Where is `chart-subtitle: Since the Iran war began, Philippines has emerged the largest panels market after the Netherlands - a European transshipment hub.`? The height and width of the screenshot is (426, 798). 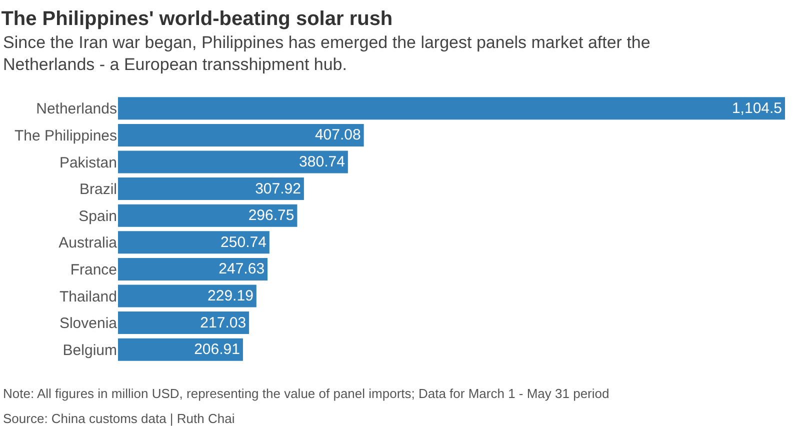
chart-subtitle: Since the Iran war began, Philippines has emerged the largest panels market after the Netherlands - a European transshipment hub. is located at coordinates (326, 53).